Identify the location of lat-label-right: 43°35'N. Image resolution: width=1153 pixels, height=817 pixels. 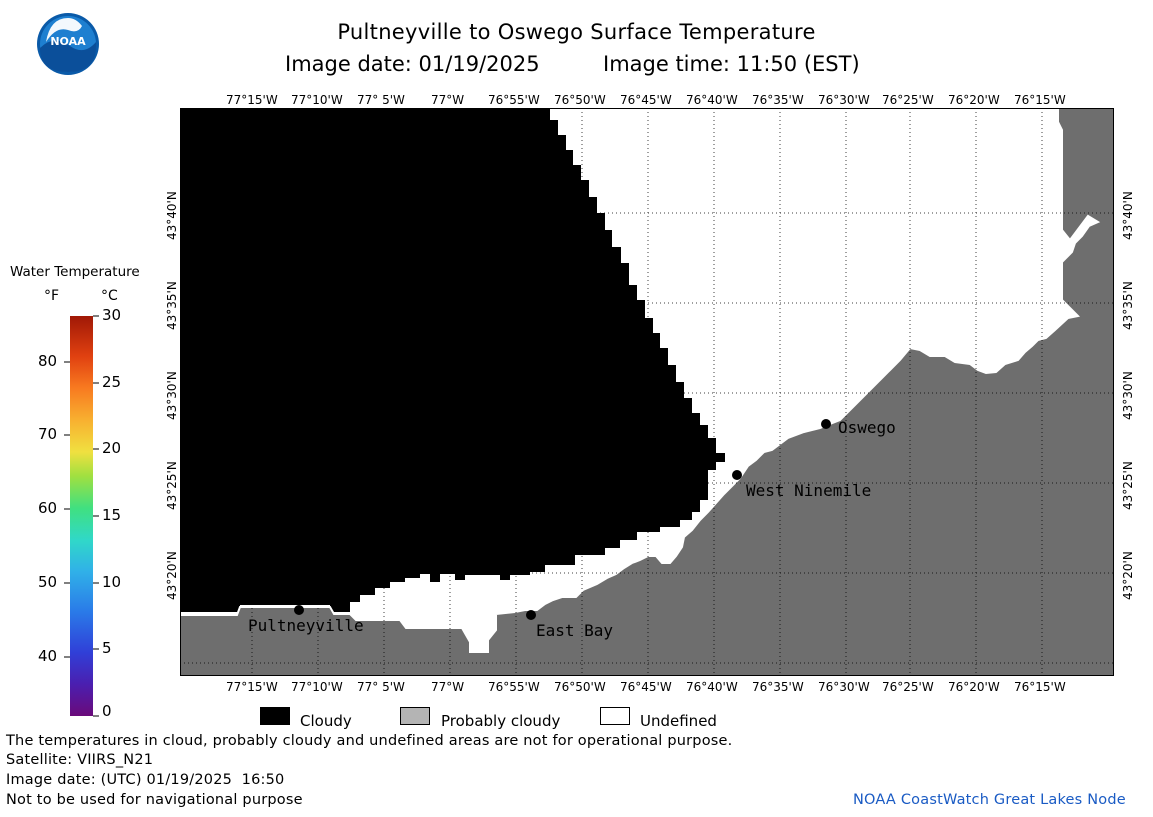
(1128, 305).